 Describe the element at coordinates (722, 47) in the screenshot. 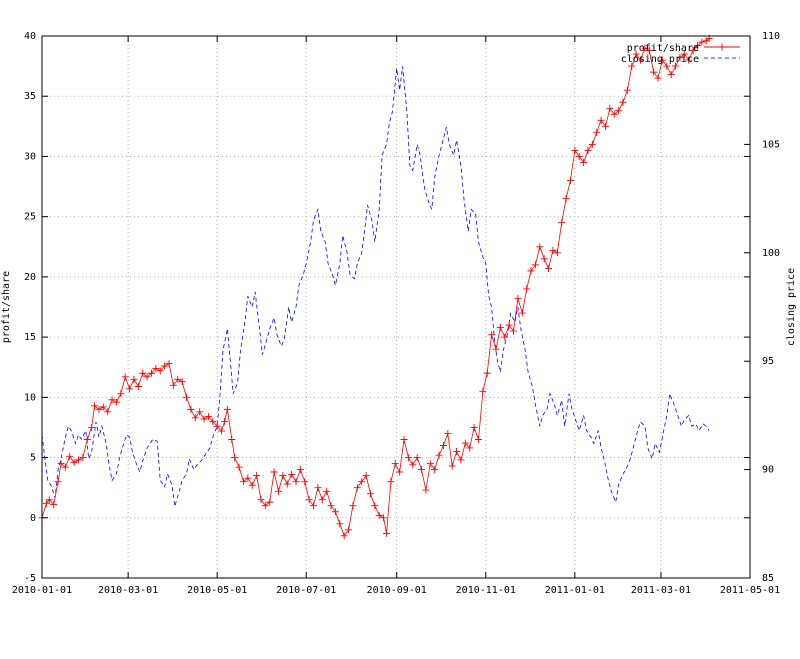

I see `legend-marker-profit` at that location.